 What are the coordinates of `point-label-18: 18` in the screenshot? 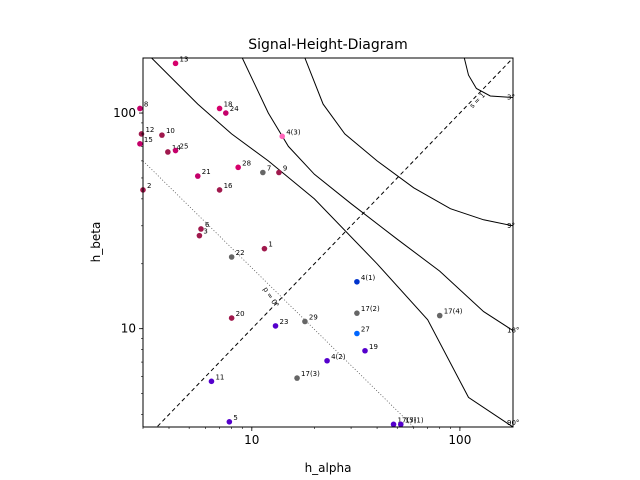 It's located at (228, 104).